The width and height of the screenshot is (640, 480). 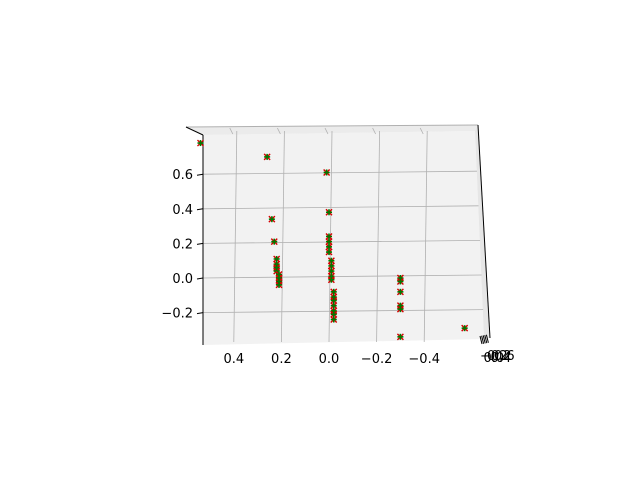 What do you see at coordinates (377, 359) in the screenshot?
I see `x-tick-label: −0.2` at bounding box center [377, 359].